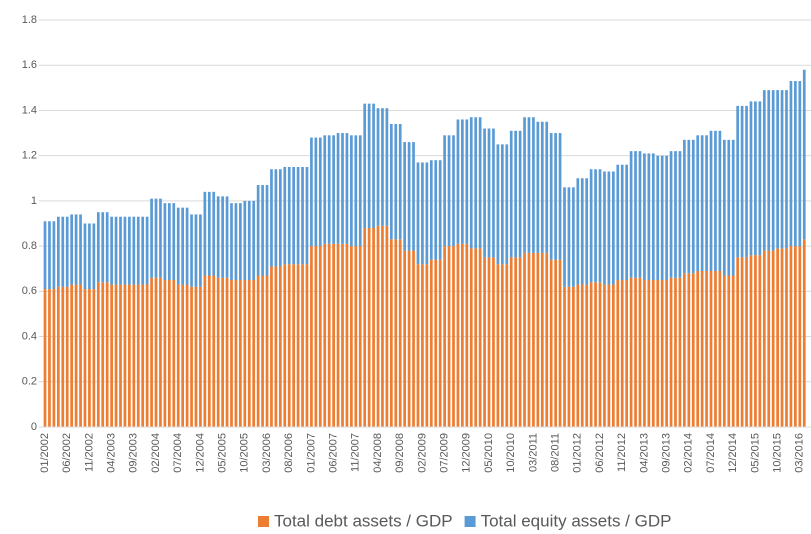 The width and height of the screenshot is (811, 534). I want to click on x-tick-label: 07/2009, so click(445, 453).